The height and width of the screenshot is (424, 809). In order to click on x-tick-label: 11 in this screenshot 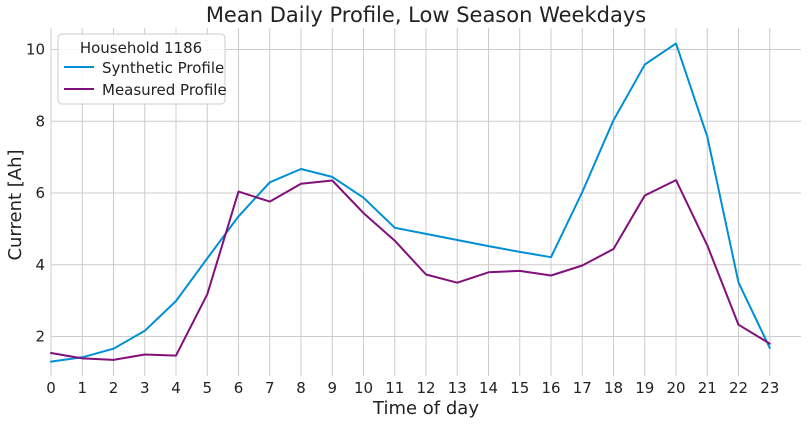, I will do `click(394, 388)`.